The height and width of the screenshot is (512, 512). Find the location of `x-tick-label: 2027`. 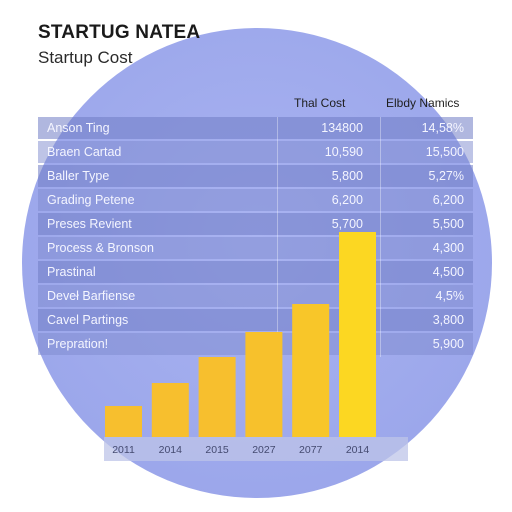

x-tick-label: 2027 is located at coordinates (264, 450).